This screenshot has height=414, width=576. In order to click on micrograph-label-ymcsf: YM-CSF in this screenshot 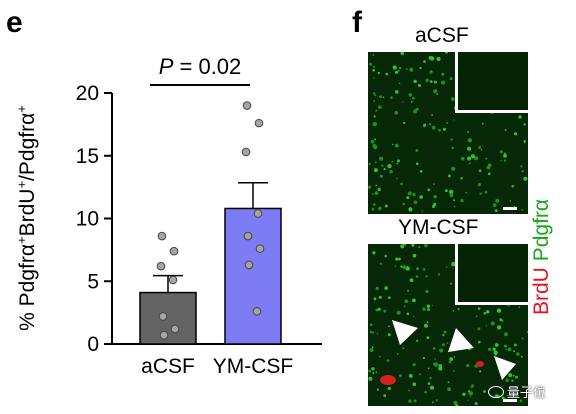, I will do `click(438, 227)`.